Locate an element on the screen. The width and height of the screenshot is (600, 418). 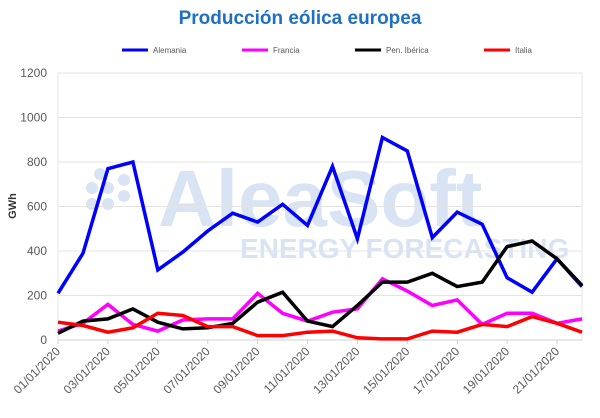
y-tick-label: 800 is located at coordinates (37, 162).